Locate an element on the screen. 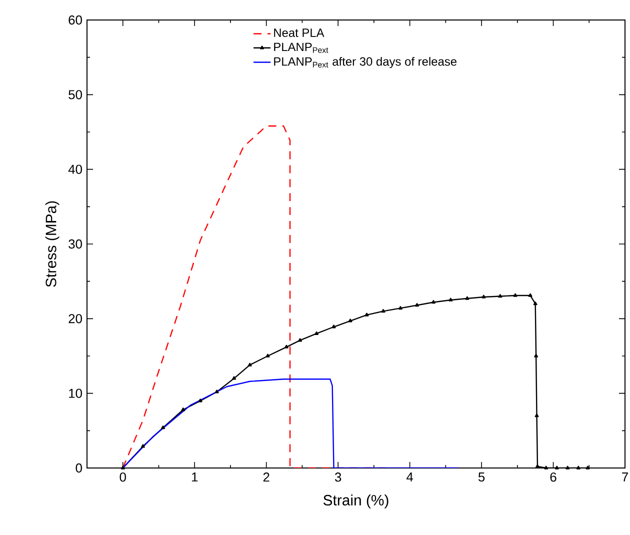 This screenshot has width=630, height=535. x-tick-label: 1 is located at coordinates (195, 477).